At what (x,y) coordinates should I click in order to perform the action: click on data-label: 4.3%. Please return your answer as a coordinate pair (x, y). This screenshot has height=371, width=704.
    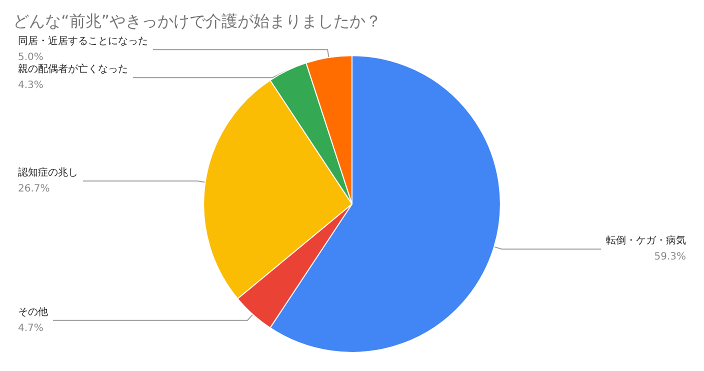
    Looking at the image, I should click on (31, 86).